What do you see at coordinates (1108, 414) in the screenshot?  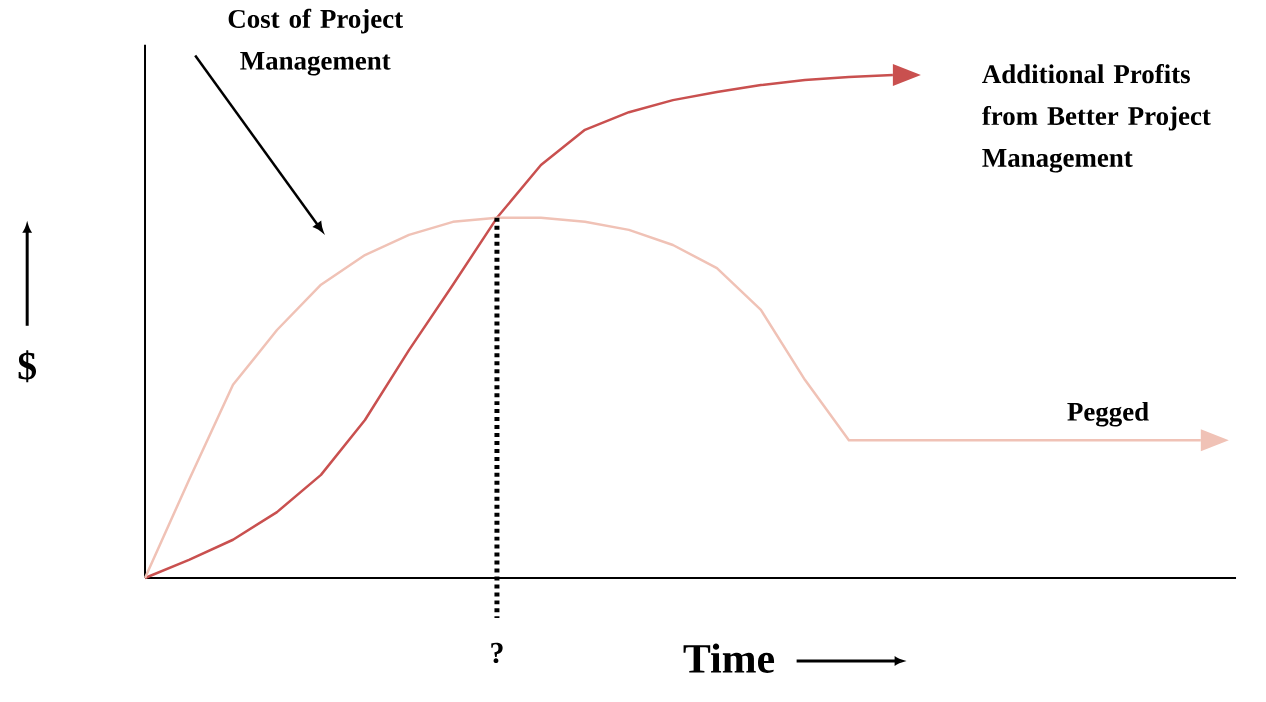 I see `annotation: Pegged` at bounding box center [1108, 414].